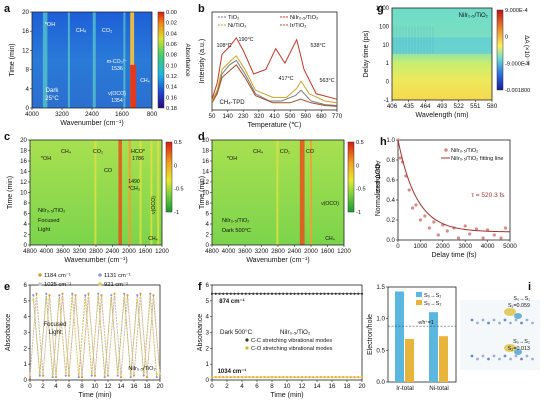 This screenshot has height=407, width=550. Describe the element at coordinates (500, 50) in the screenshot. I see `g-colorbar` at that location.